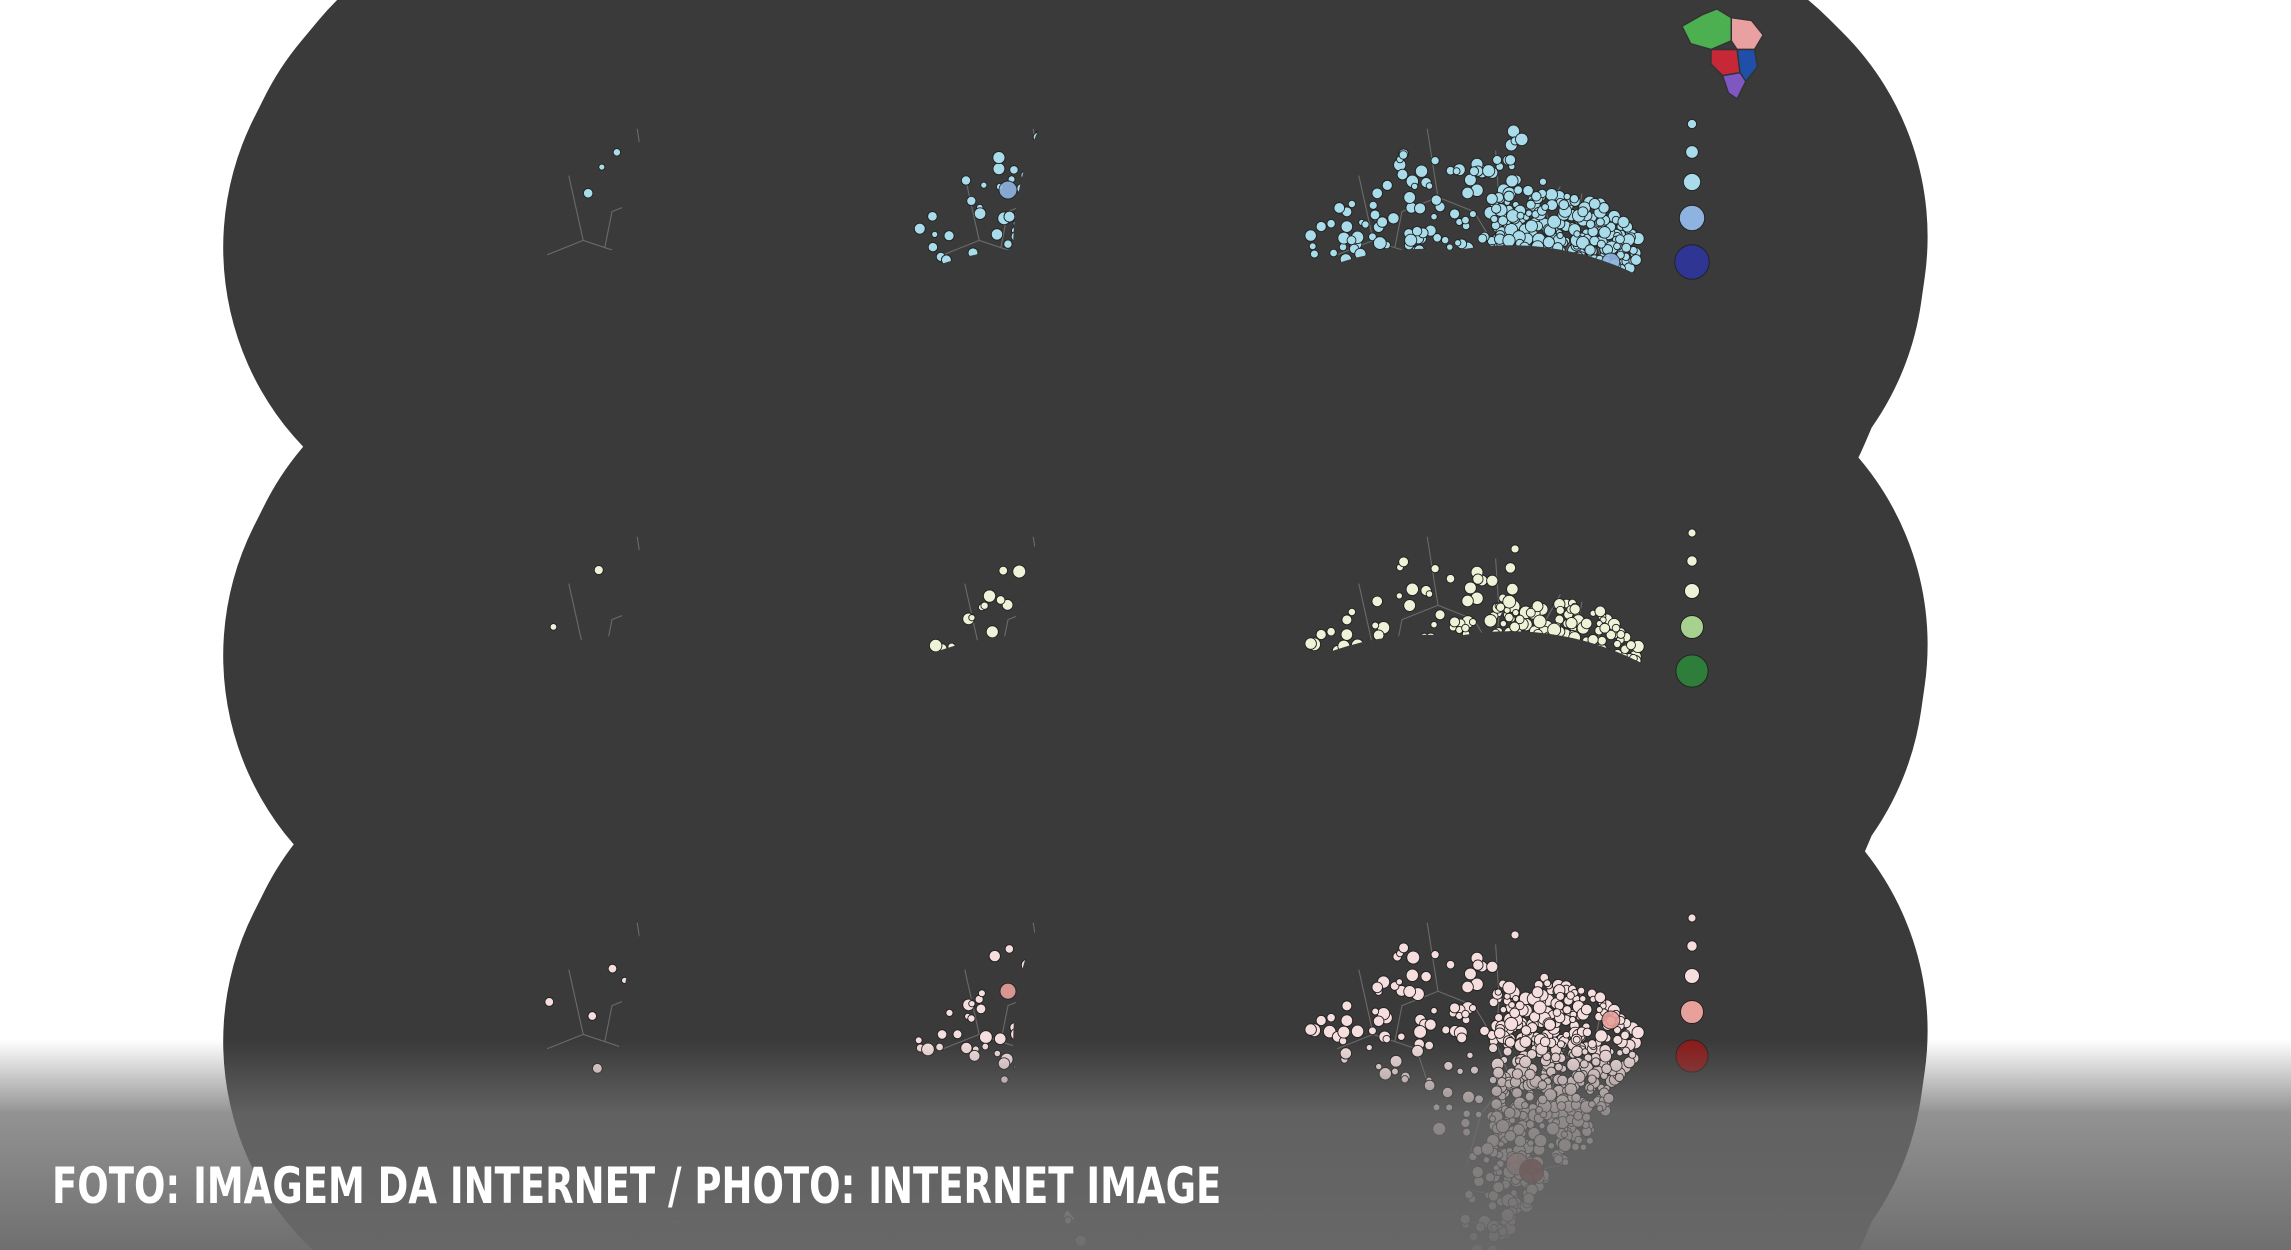  I want to click on legend-label: 1000, so click(1740, 152).